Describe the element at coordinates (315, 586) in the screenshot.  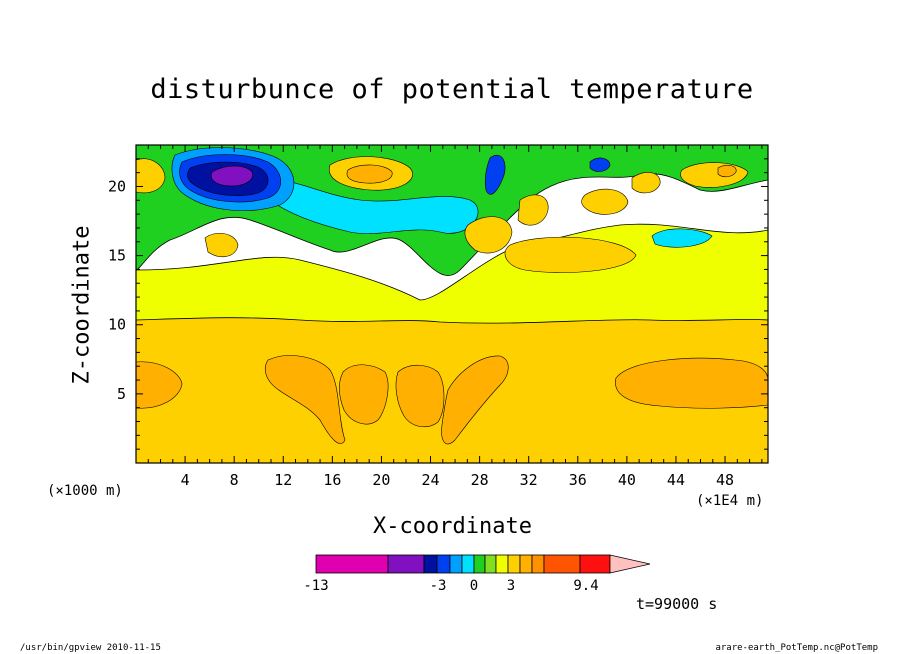
I see `colorbar-label: -13` at that location.